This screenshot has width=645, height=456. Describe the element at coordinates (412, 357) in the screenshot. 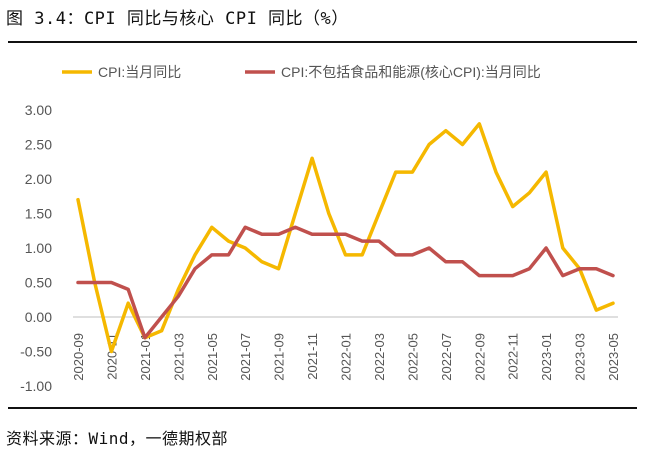

I see `x-tick-label: 2022-05` at that location.